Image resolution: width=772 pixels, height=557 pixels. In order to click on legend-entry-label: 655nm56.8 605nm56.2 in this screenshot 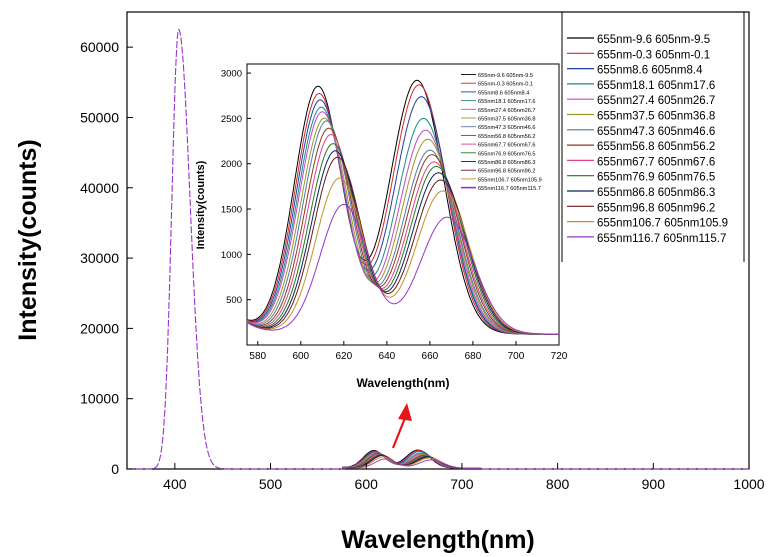, I will do `click(656, 147)`.